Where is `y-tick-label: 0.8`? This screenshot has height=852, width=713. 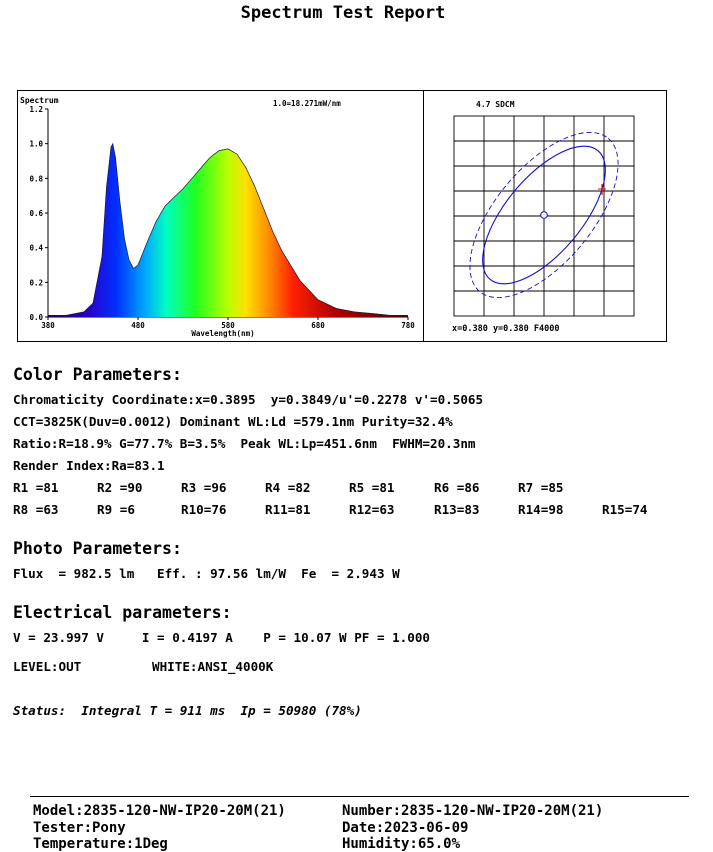
y-tick-label: 0.8 is located at coordinates (36, 178).